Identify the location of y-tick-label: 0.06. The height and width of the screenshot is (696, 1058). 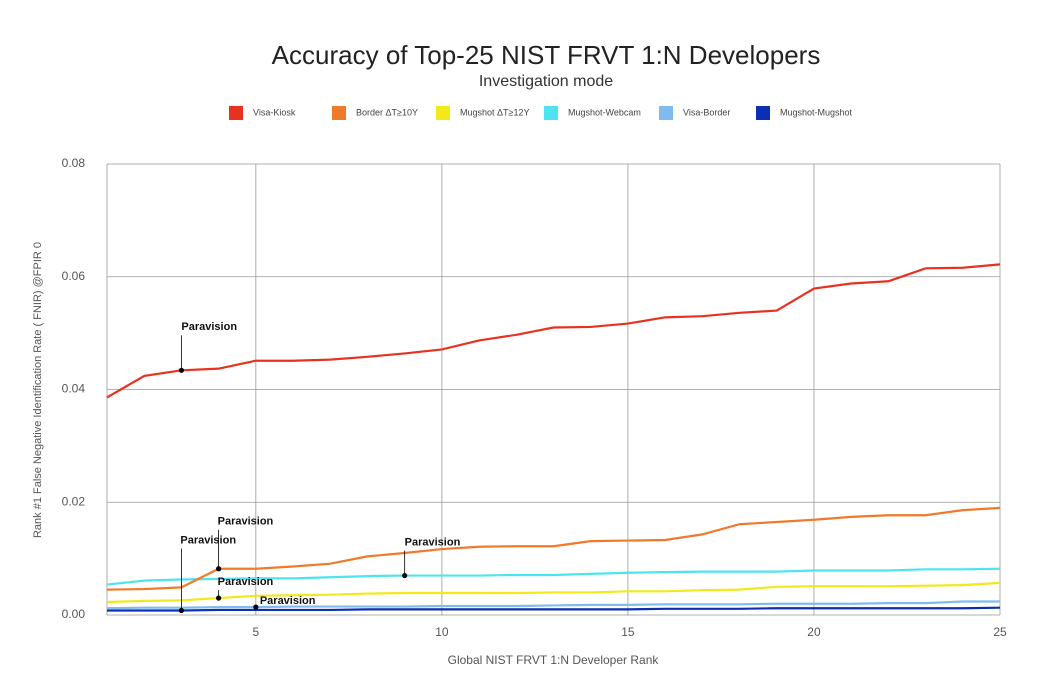
(74, 276).